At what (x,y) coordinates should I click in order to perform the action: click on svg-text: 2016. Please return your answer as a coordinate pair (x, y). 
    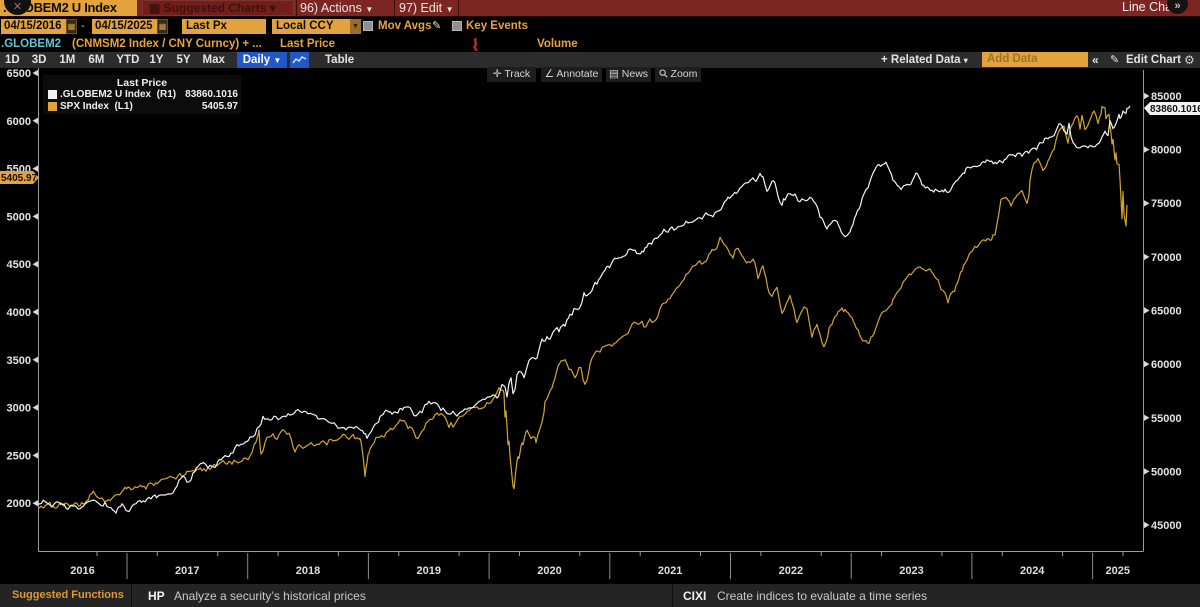
    Looking at the image, I should click on (82, 571).